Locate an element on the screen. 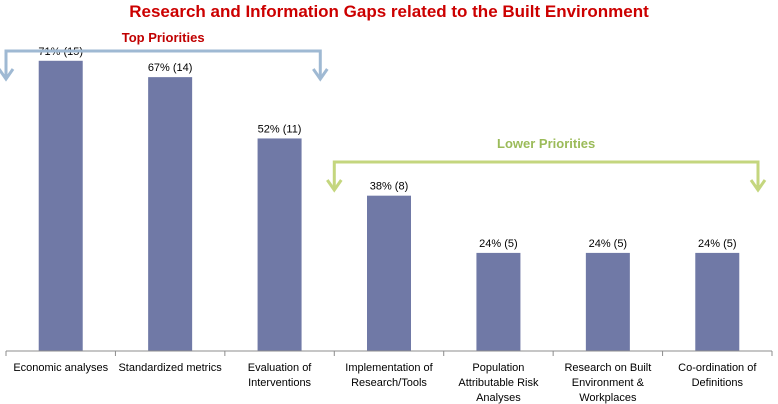 This screenshot has height=404, width=778. category-label: Implementation of is located at coordinates (389, 368).